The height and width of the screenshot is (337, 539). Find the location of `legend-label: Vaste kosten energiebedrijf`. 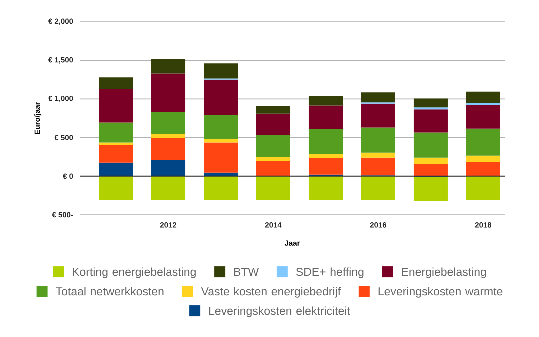

legend-label: Vaste kosten energiebedrijf is located at coordinates (271, 292).